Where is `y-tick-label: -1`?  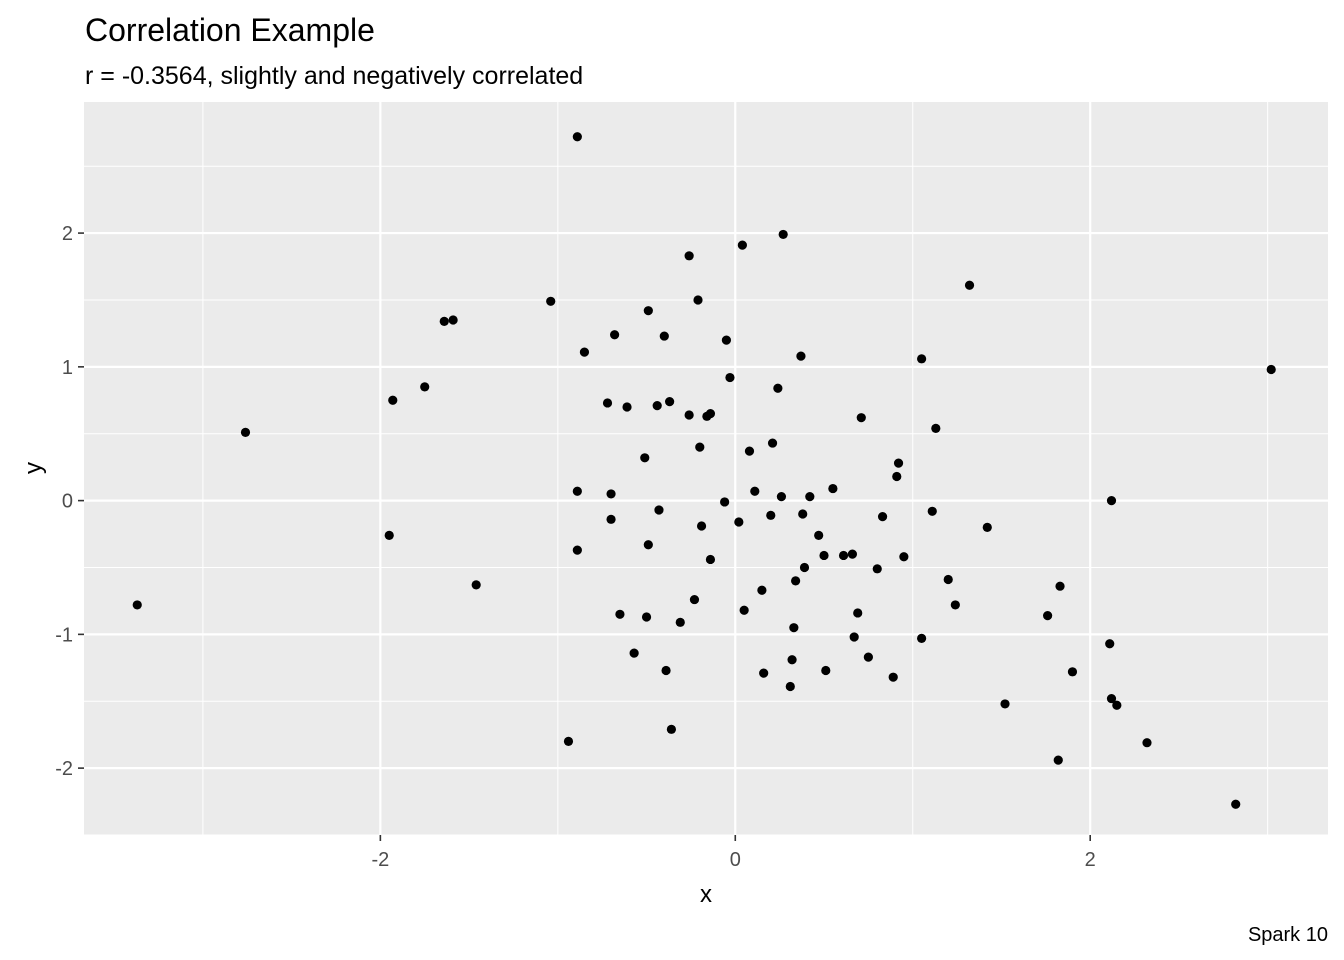
y-tick-label: -1 is located at coordinates (64, 635).